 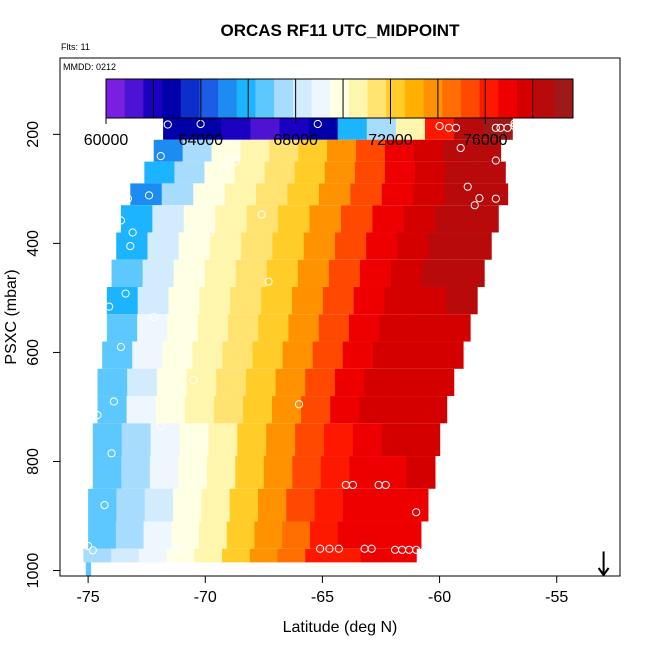 I want to click on x-axis-label: Latitude (deg N), so click(x=340, y=627).